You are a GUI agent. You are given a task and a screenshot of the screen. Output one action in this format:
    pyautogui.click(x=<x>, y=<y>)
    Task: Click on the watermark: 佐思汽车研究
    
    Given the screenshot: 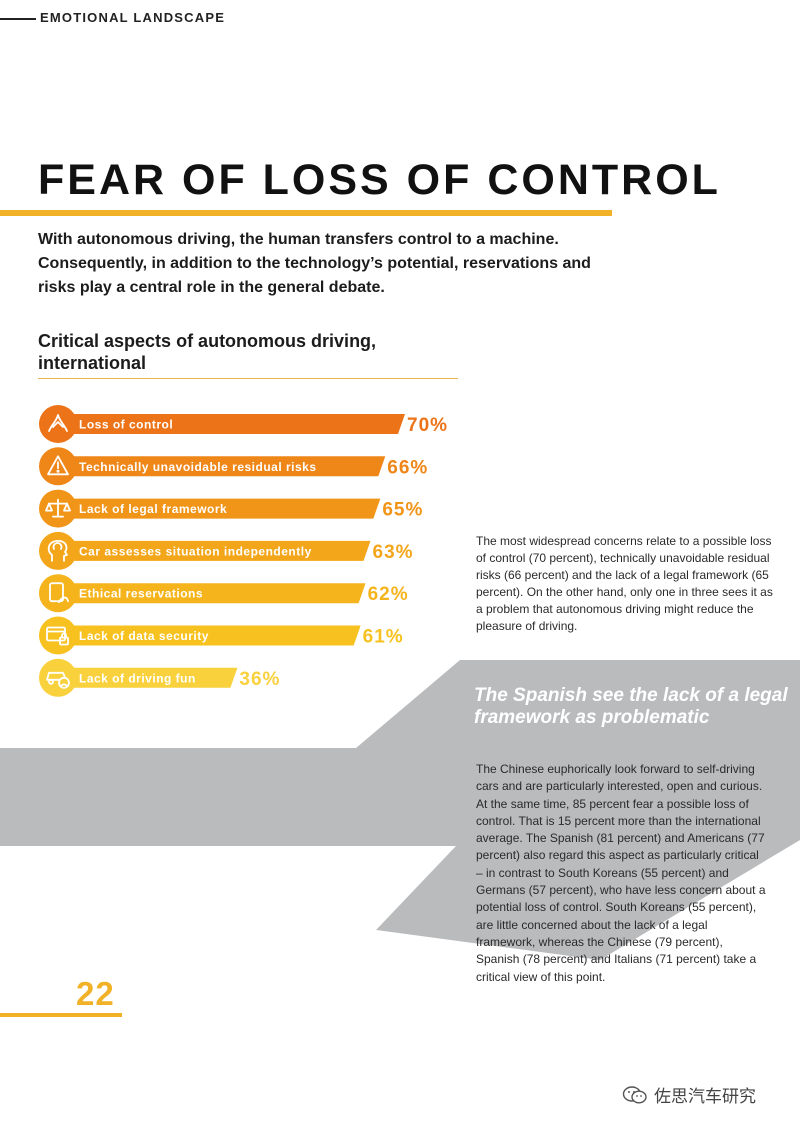 What is the action you would take?
    pyautogui.click(x=689, y=1096)
    